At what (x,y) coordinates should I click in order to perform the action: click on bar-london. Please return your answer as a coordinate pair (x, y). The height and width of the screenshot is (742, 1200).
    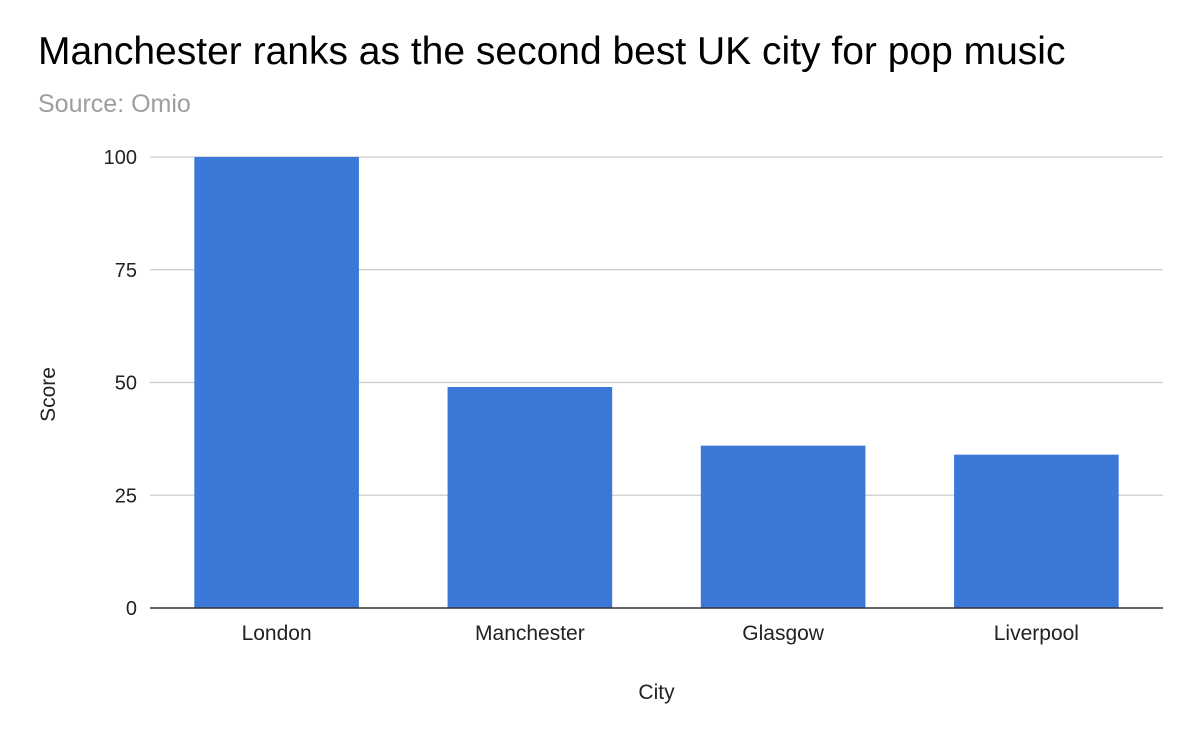
    Looking at the image, I should click on (276, 382).